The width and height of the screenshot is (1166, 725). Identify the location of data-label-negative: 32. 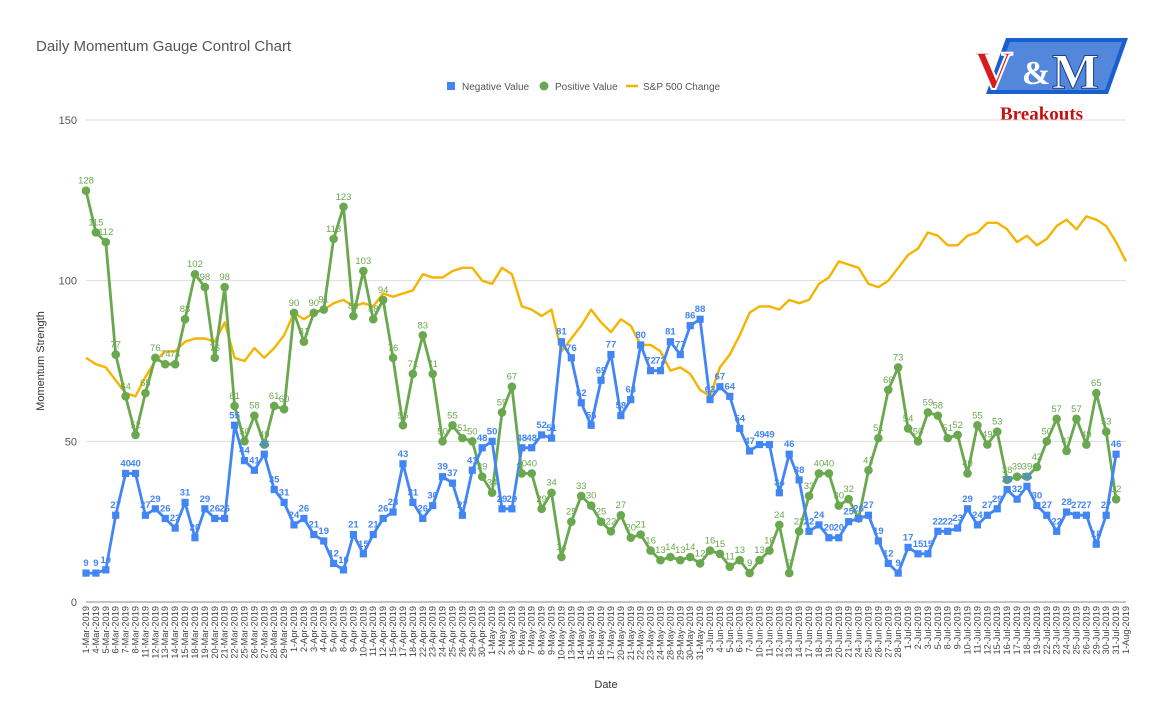
(1017, 489).